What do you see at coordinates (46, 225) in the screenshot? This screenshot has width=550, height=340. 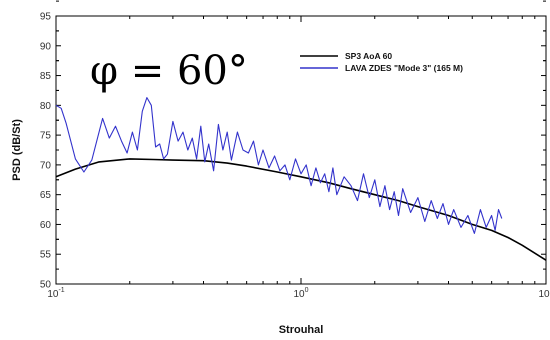 I see `y-tick-label: 60` at bounding box center [46, 225].